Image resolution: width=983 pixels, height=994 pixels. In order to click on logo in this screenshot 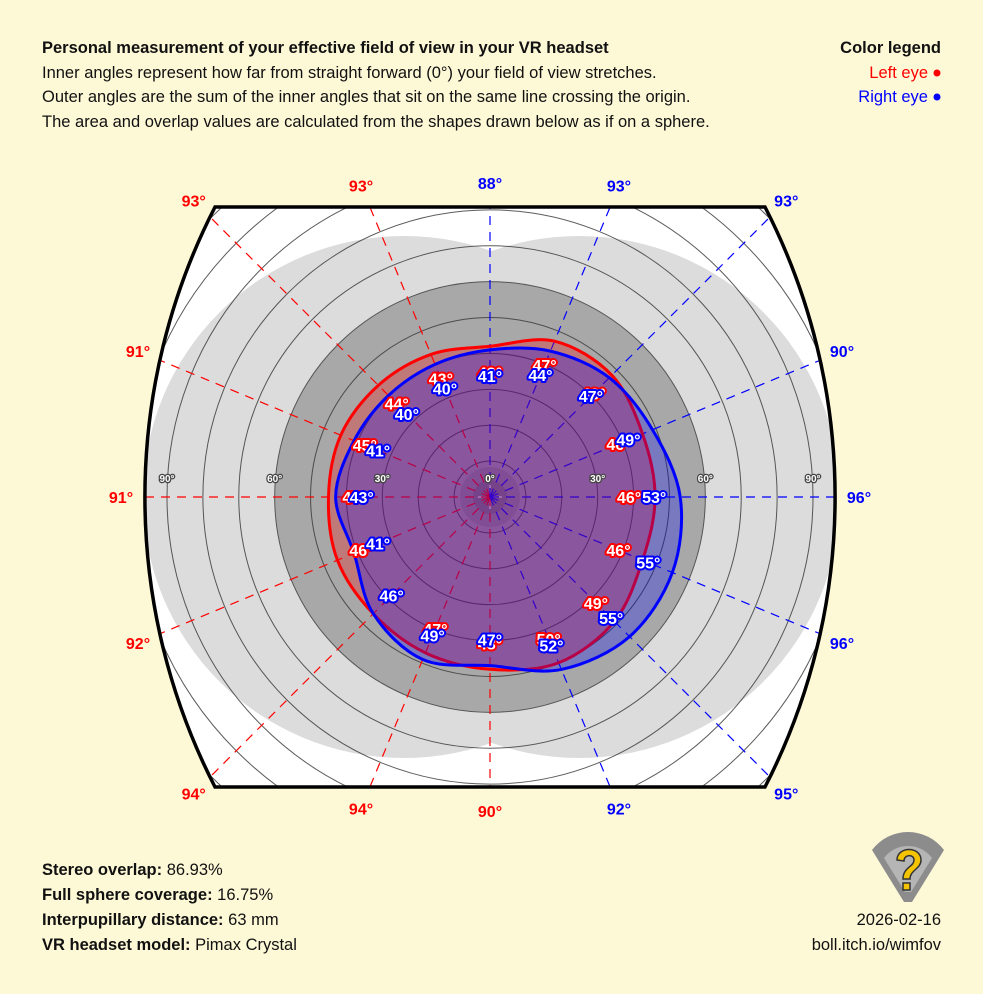, I will do `click(908, 867)`.